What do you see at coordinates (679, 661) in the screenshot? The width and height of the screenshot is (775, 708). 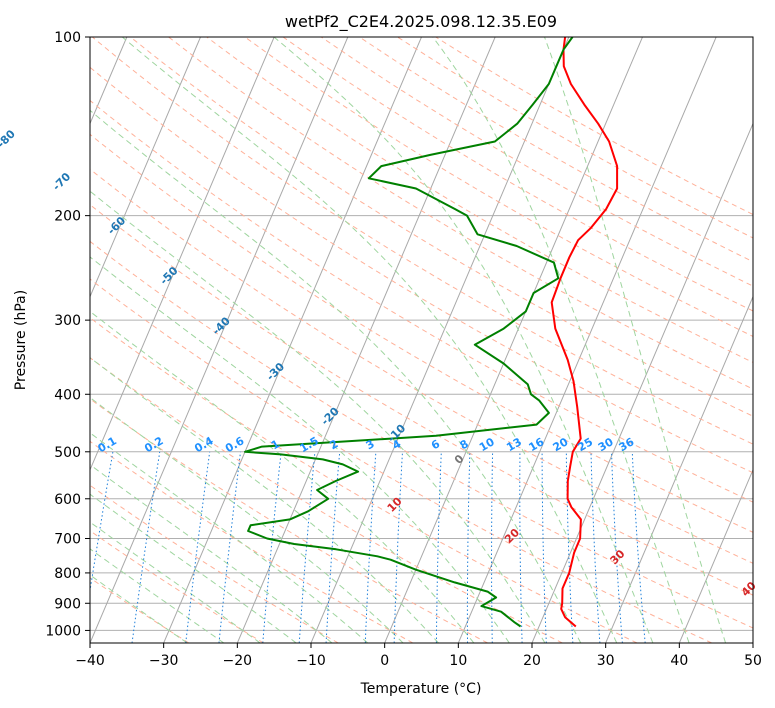 I see `x-tick-label: 40` at bounding box center [679, 661].